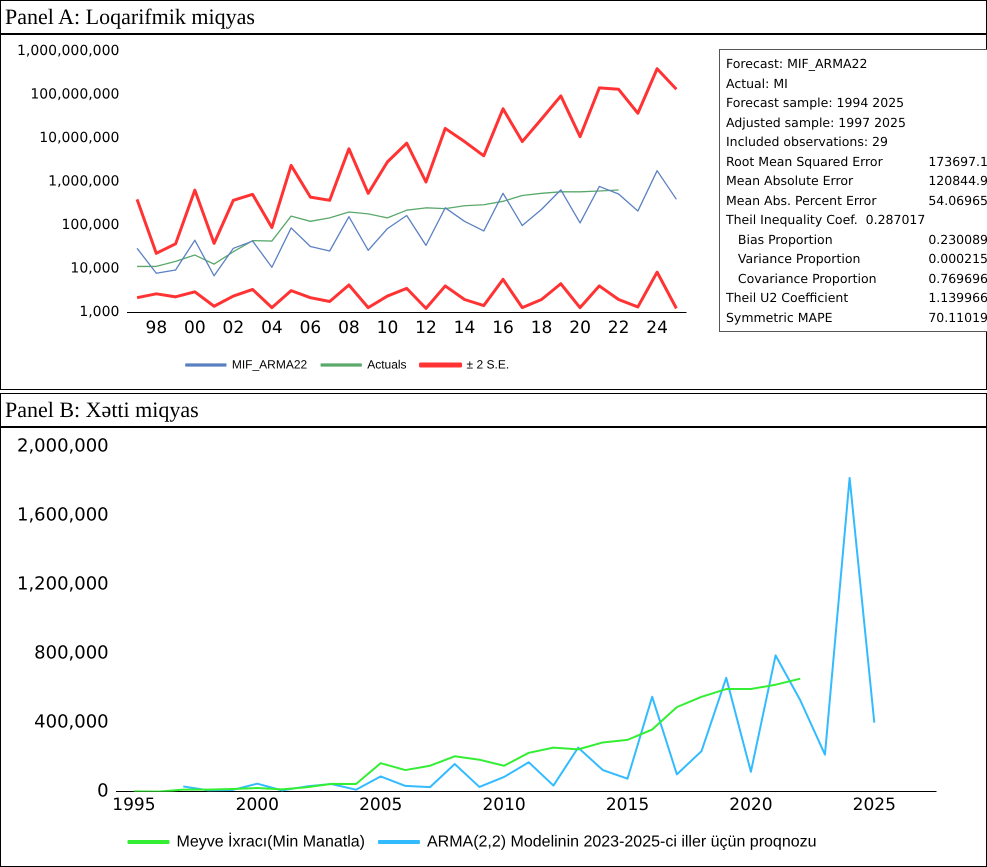 This screenshot has width=987, height=867. Describe the element at coordinates (84, 182) in the screenshot. I see `y-tick-label: 1,000,000` at that location.